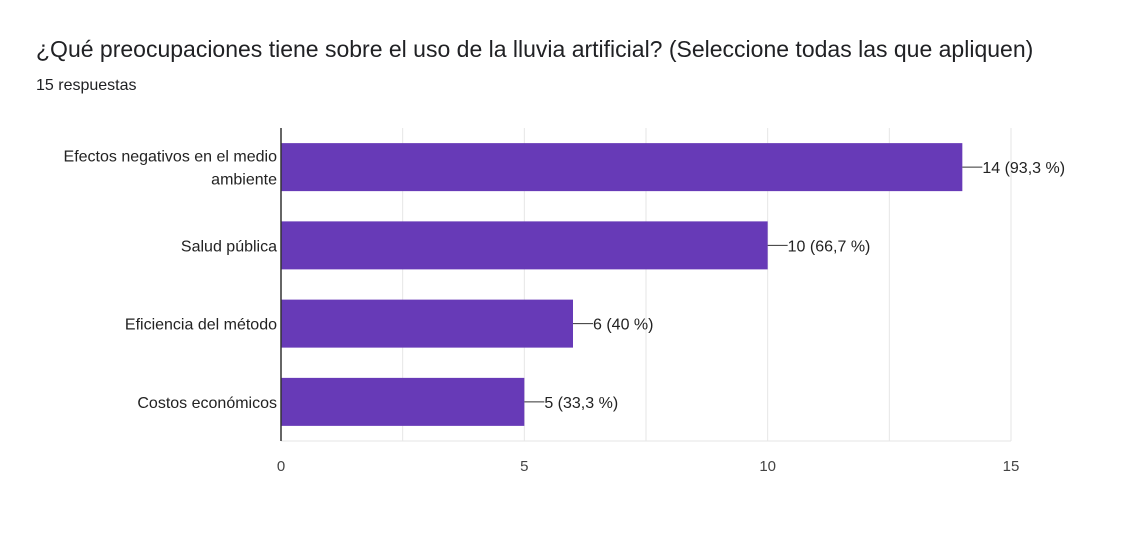 The image size is (1123, 534). Describe the element at coordinates (171, 157) in the screenshot. I see `category-label: Efectos negativos en el medio` at that location.